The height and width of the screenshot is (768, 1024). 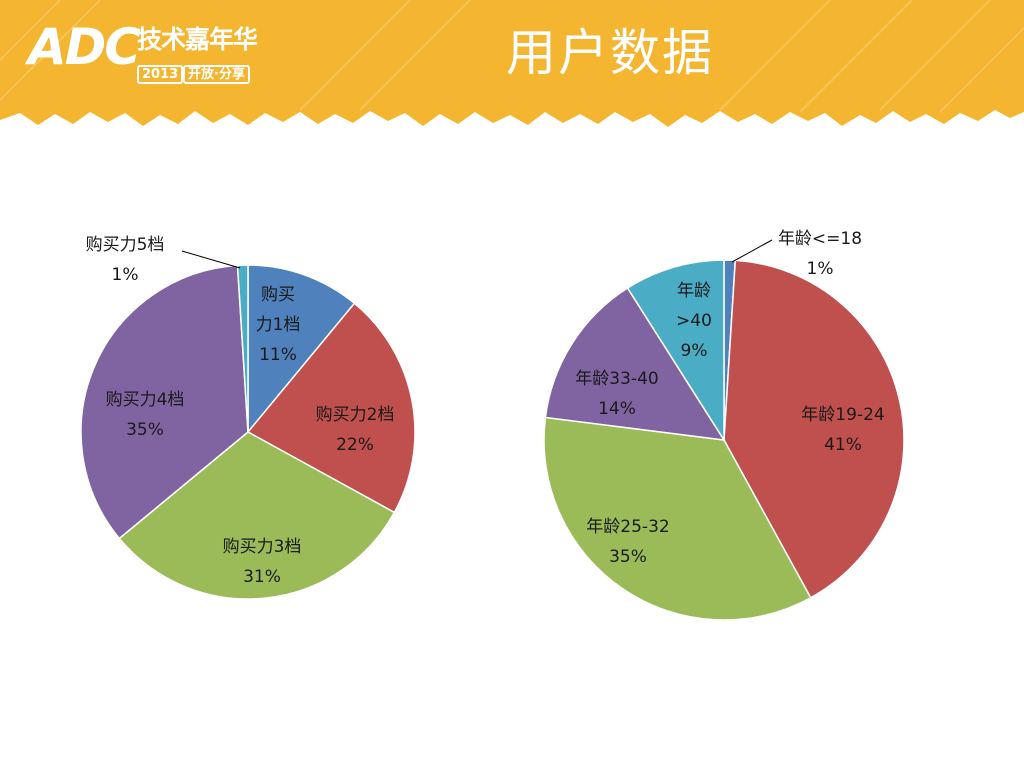 What do you see at coordinates (820, 269) in the screenshot?
I see `age-value-label: 1%` at bounding box center [820, 269].